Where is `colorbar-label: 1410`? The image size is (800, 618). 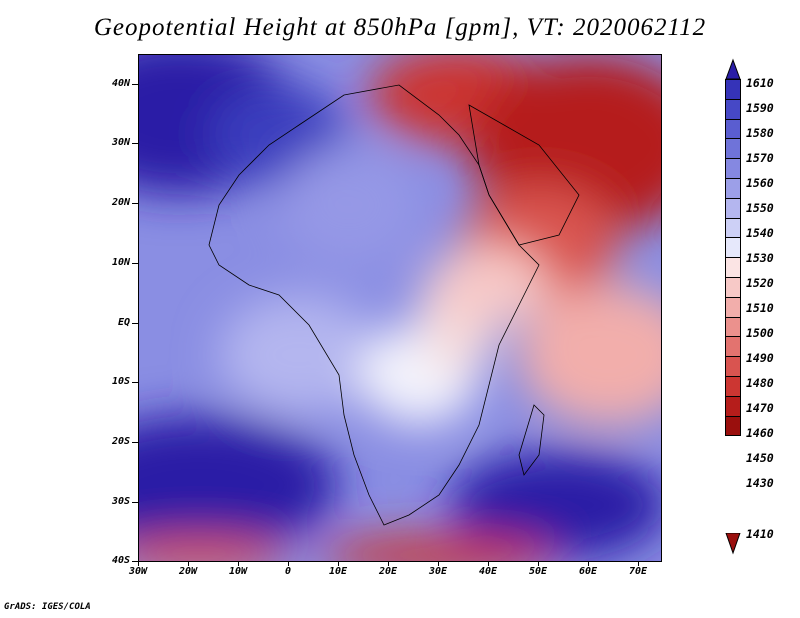 colorbar-label: 1410 is located at coordinates (760, 534).